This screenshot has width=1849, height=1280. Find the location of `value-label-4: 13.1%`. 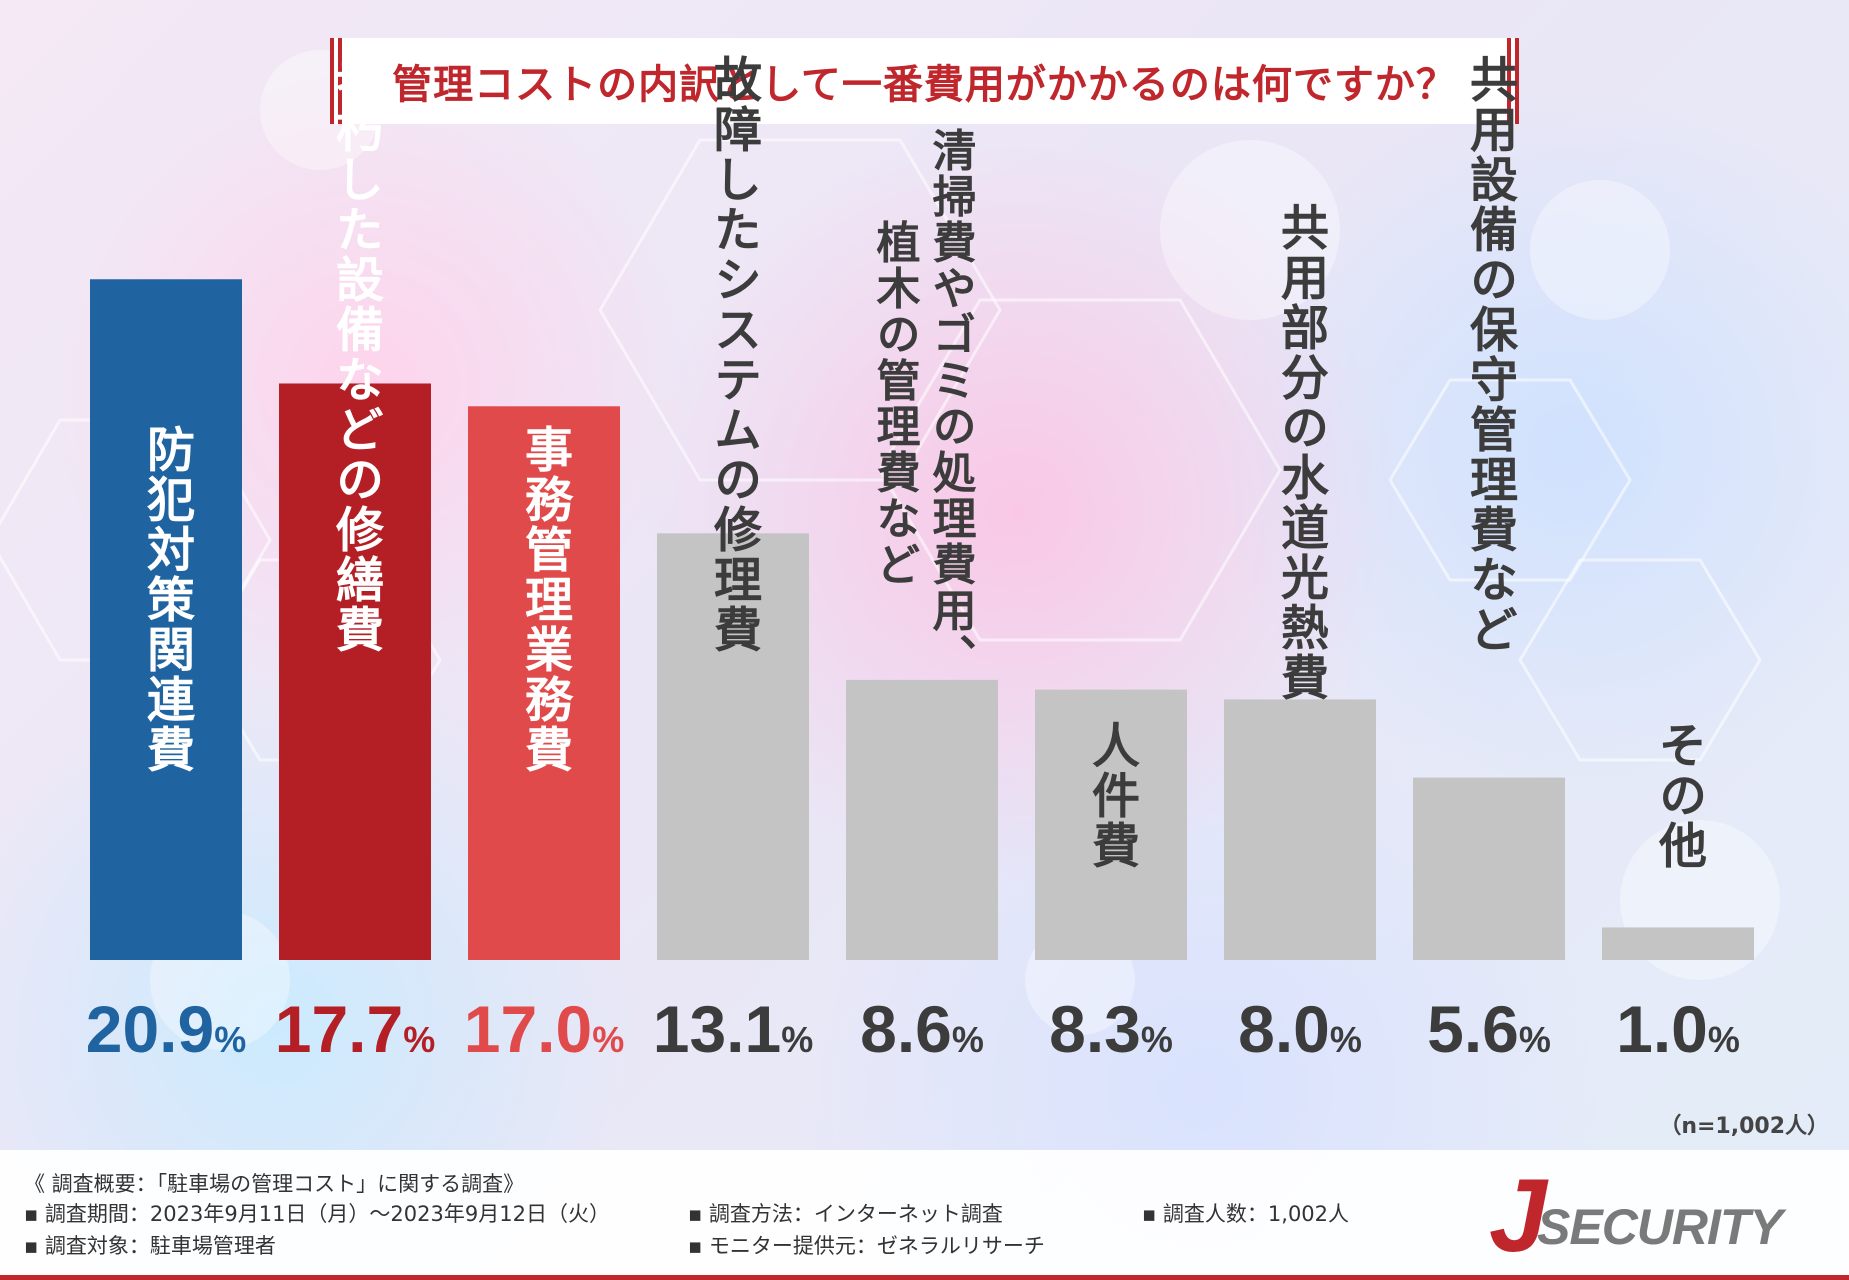

value-label-4: 13.1% is located at coordinates (733, 1029).